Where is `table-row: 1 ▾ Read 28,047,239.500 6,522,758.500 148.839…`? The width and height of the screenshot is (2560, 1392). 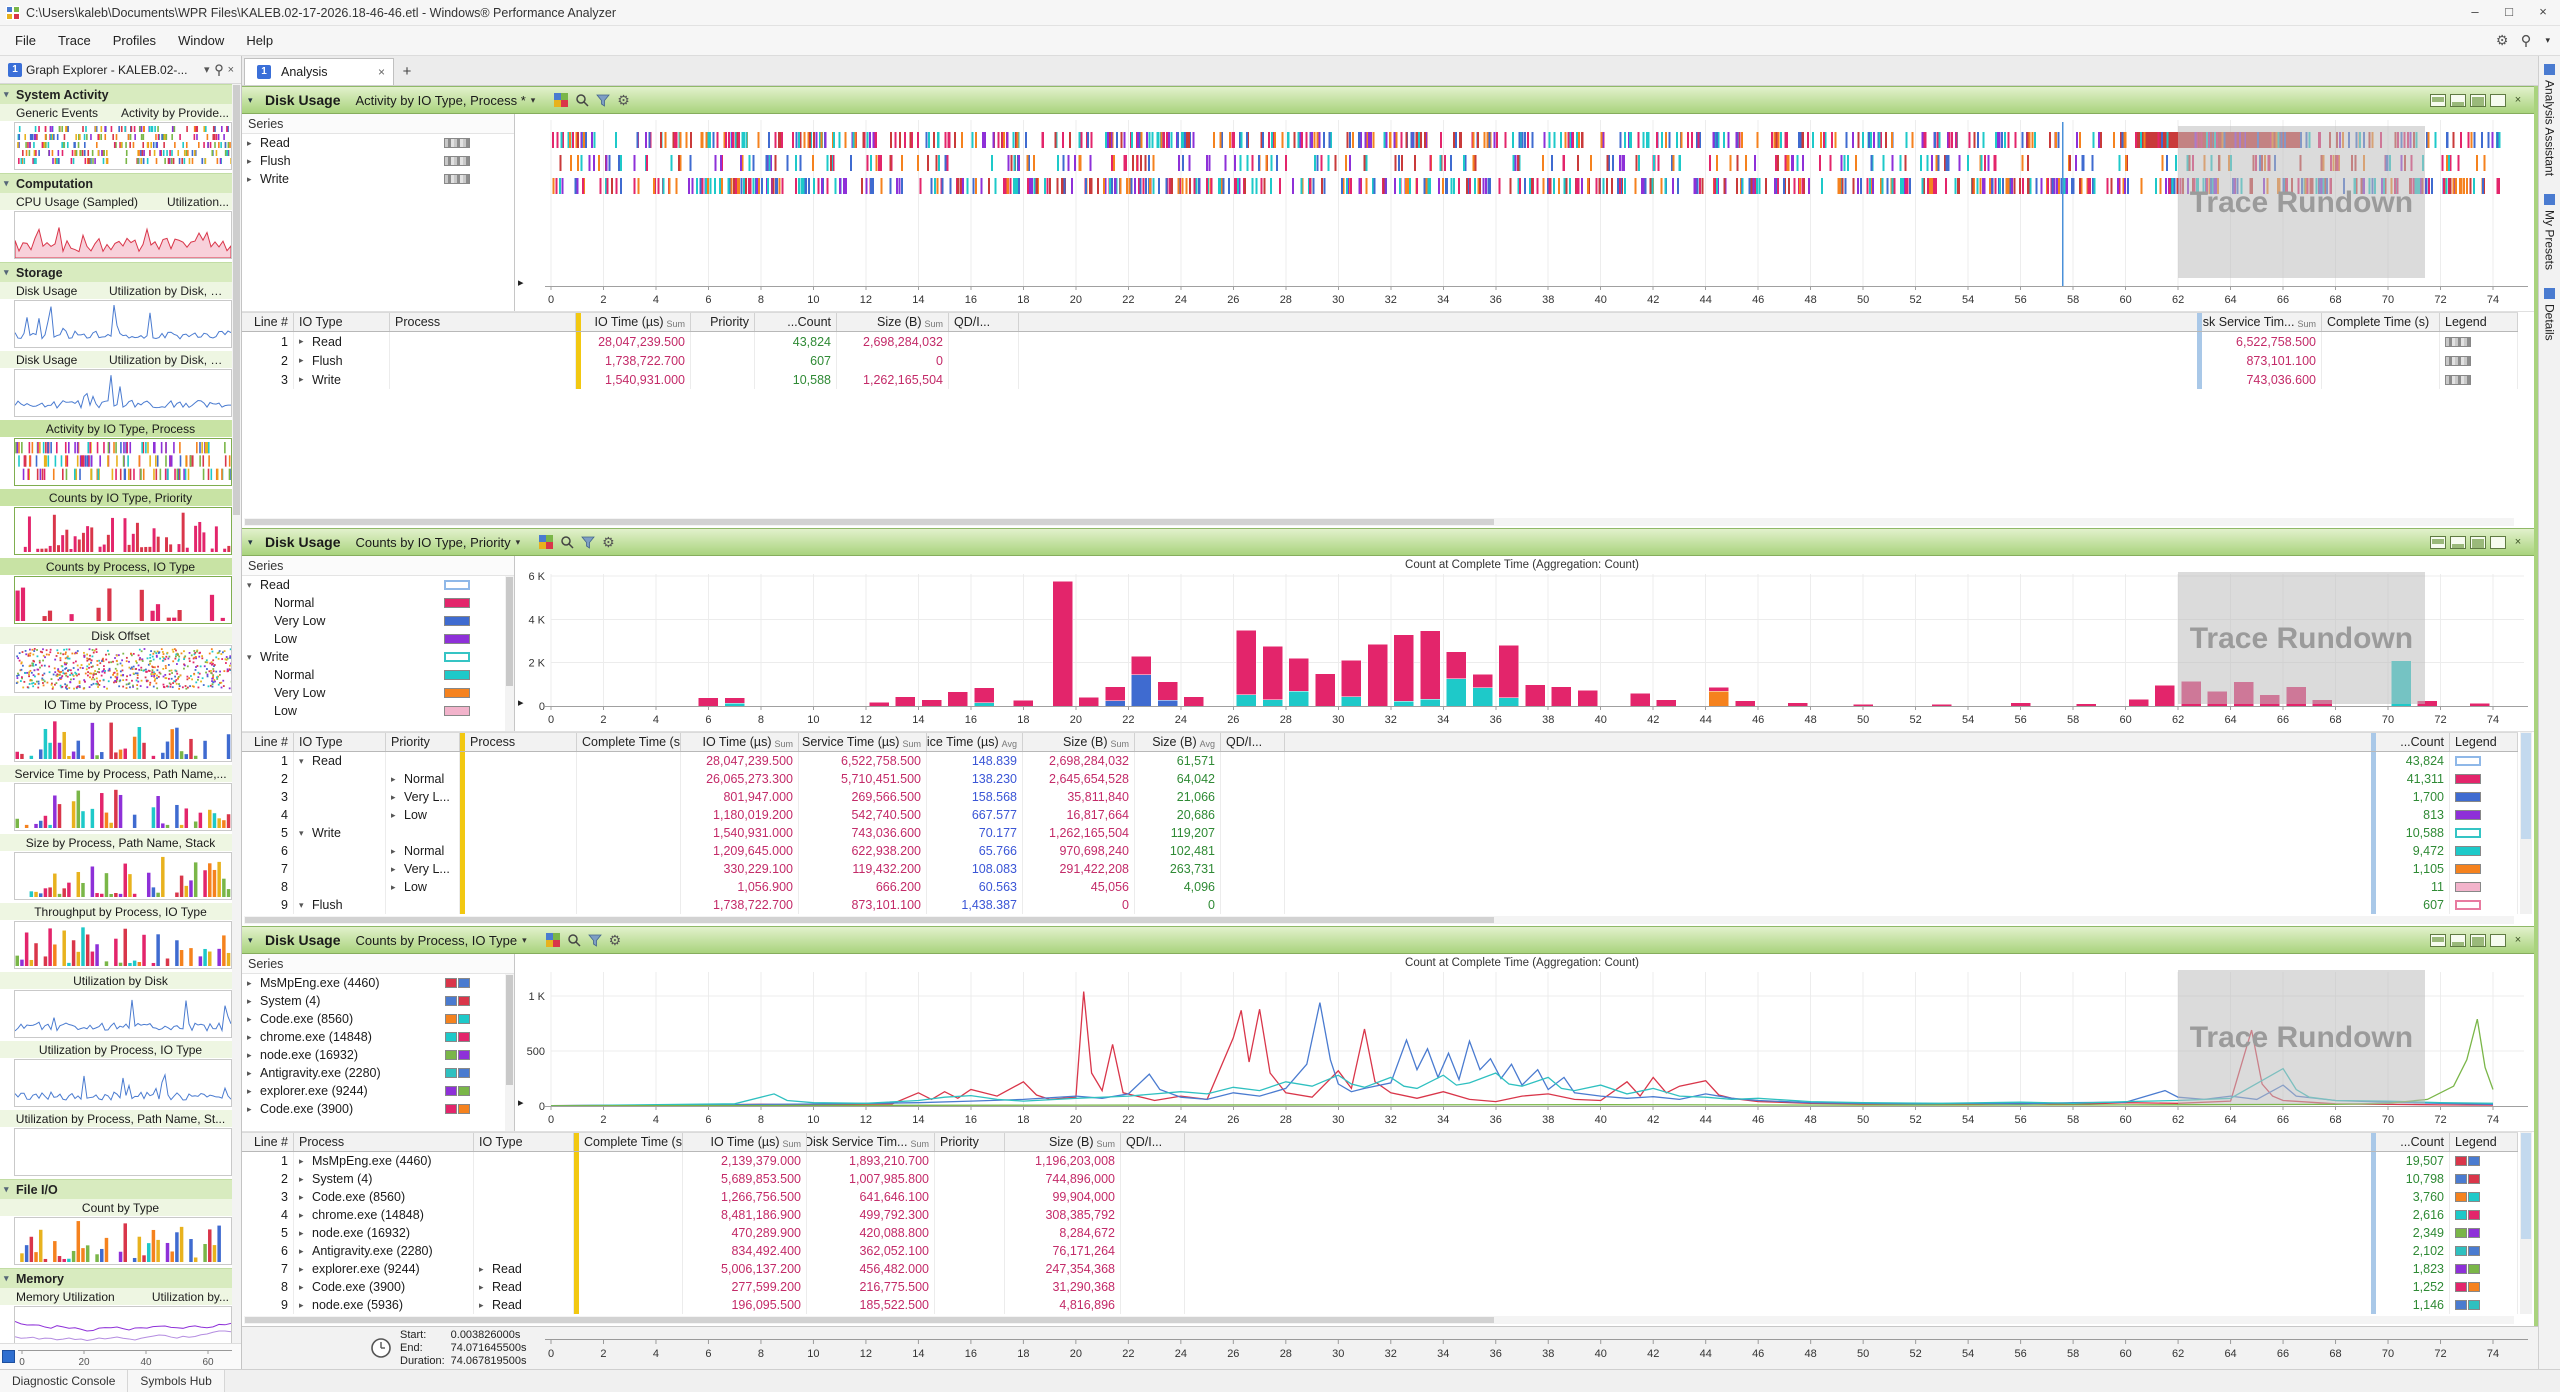 table-row: 1 ▾ Read 28,047,239.500 6,522,758.500 148.839… is located at coordinates (1380, 761).